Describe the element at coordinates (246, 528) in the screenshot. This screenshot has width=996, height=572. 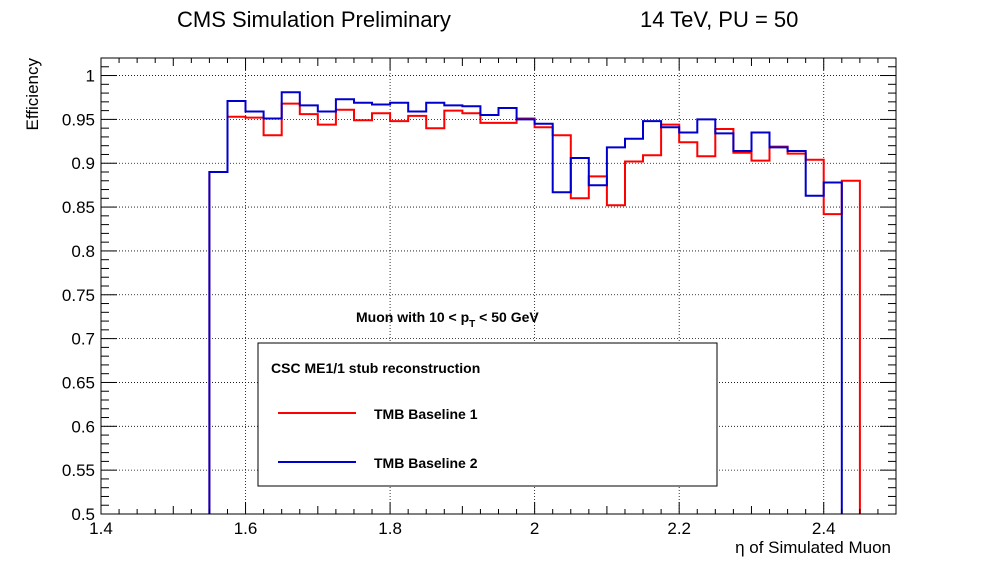
I see `x-tick-label: 1.6` at that location.